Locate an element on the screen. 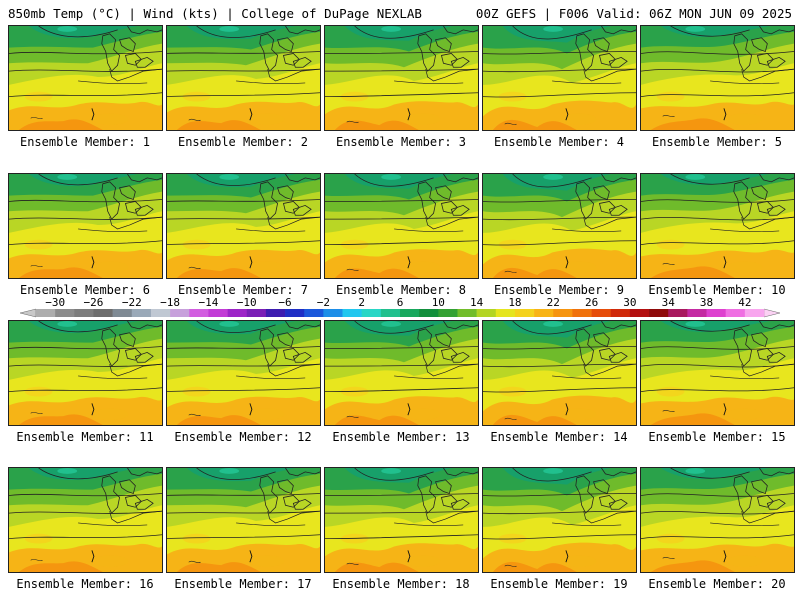  ensemble-member-label: Ensemble Member: 9 is located at coordinates (559, 290).